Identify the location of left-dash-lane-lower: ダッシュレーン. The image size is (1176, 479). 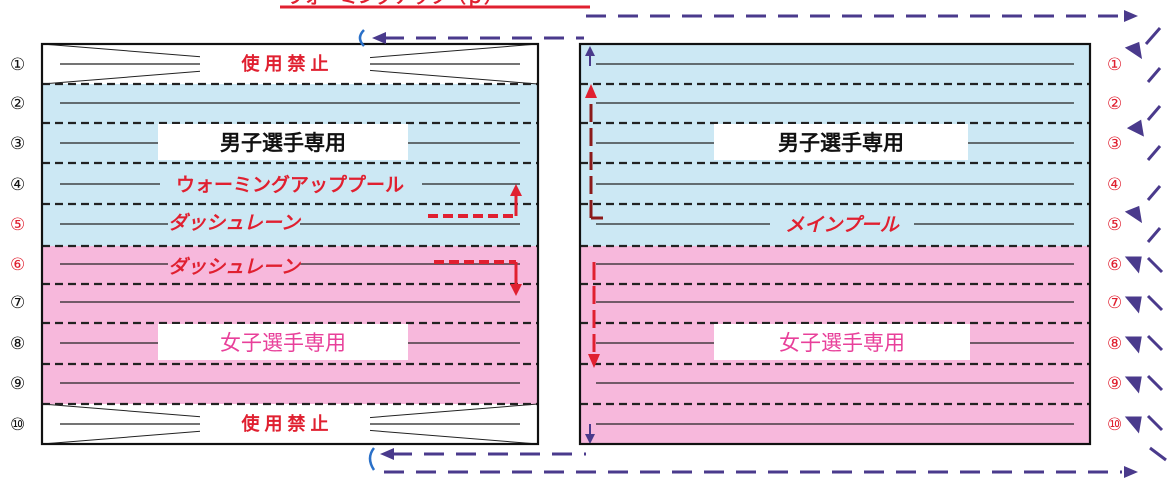
(235, 267).